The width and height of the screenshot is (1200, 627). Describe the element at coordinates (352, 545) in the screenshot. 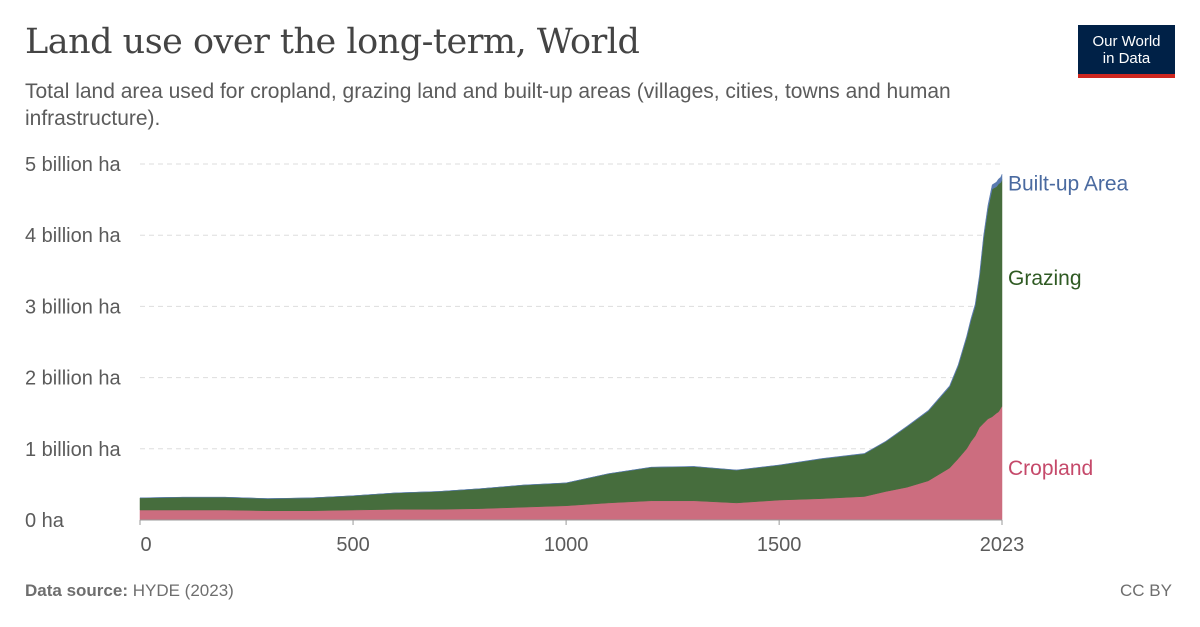

I see `x-tick-label: 500` at that location.